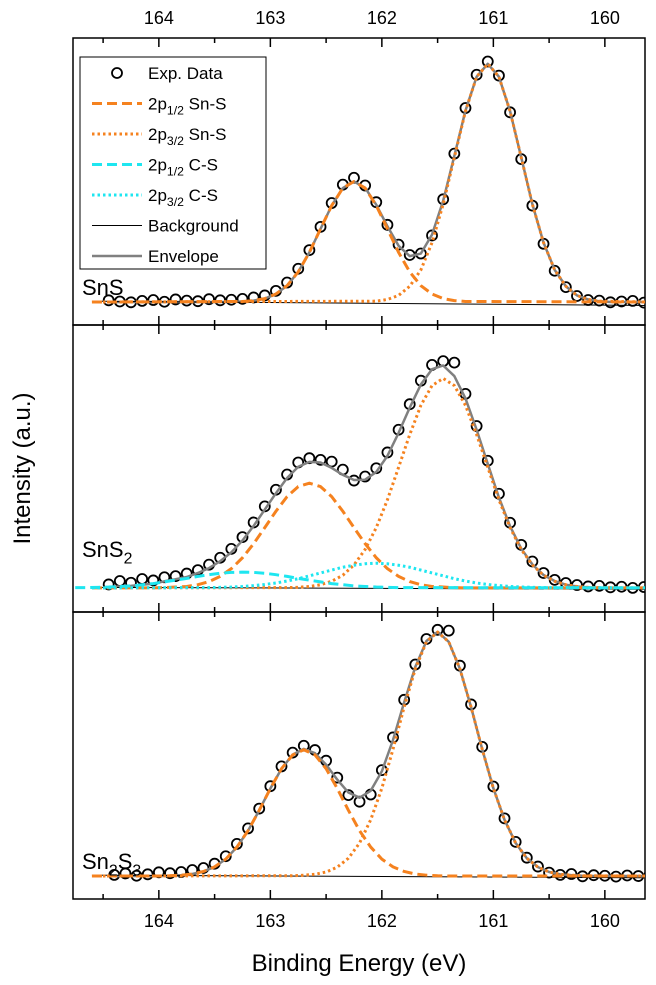 This screenshot has height=985, width=656. I want to click on panel-label: SnS, so click(103, 287).